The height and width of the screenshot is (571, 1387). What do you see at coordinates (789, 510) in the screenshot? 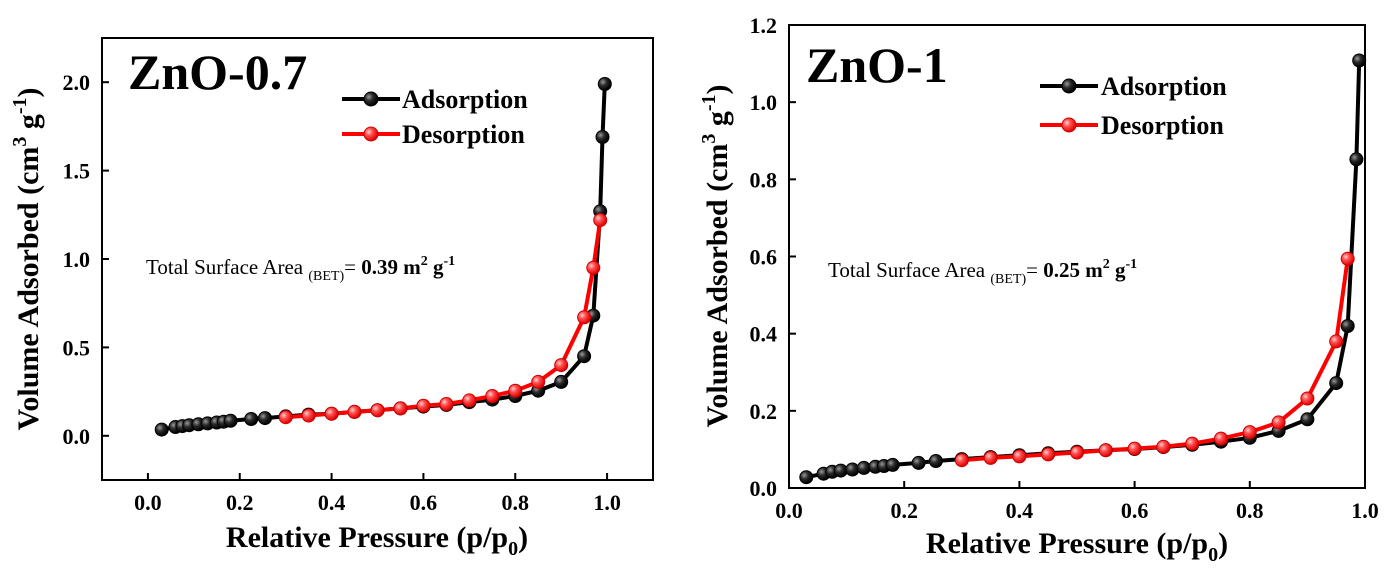
I see `x-tick-label: 0.0` at bounding box center [789, 510].